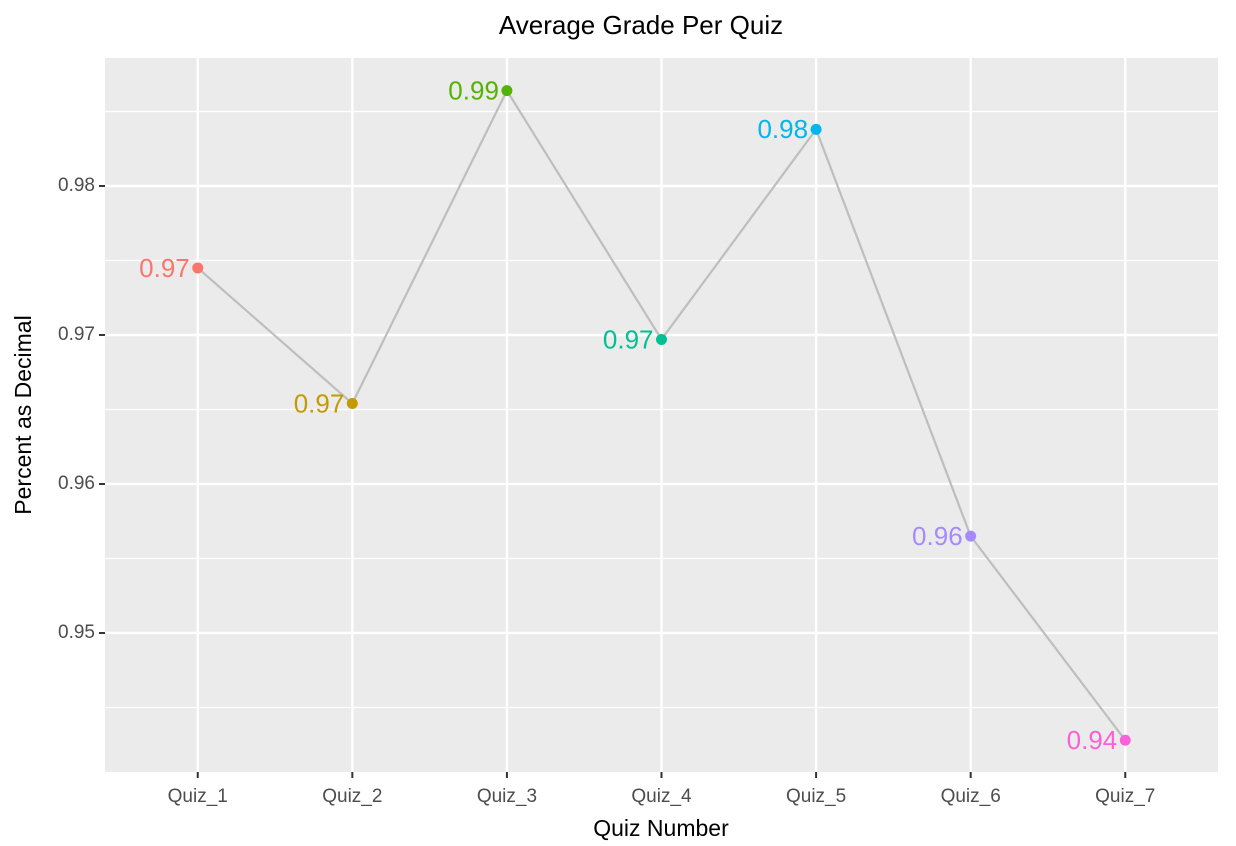  I want to click on chart-title: Average Grade Per Quiz, so click(641, 25).